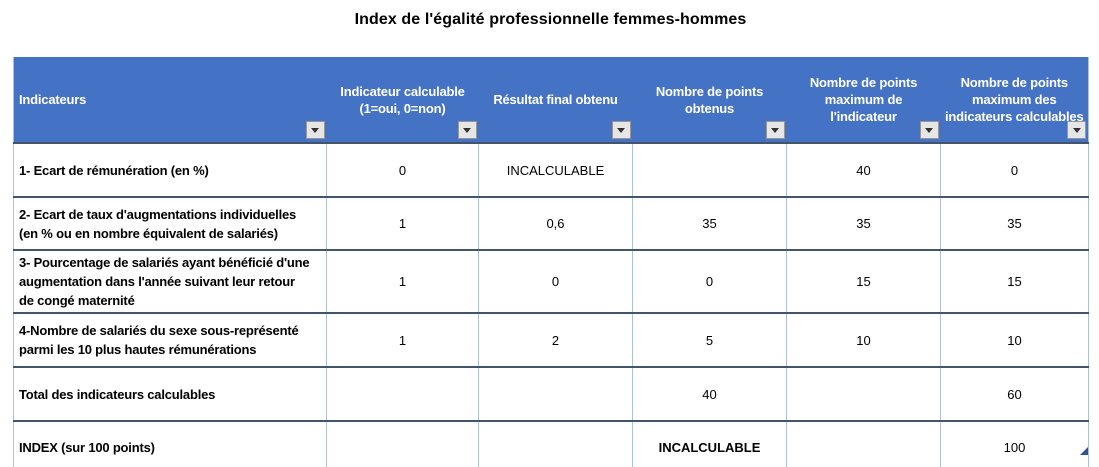  Describe the element at coordinates (114, 170) in the screenshot. I see `row-label-cell: 1- Ecart de rémunération (en %)` at that location.